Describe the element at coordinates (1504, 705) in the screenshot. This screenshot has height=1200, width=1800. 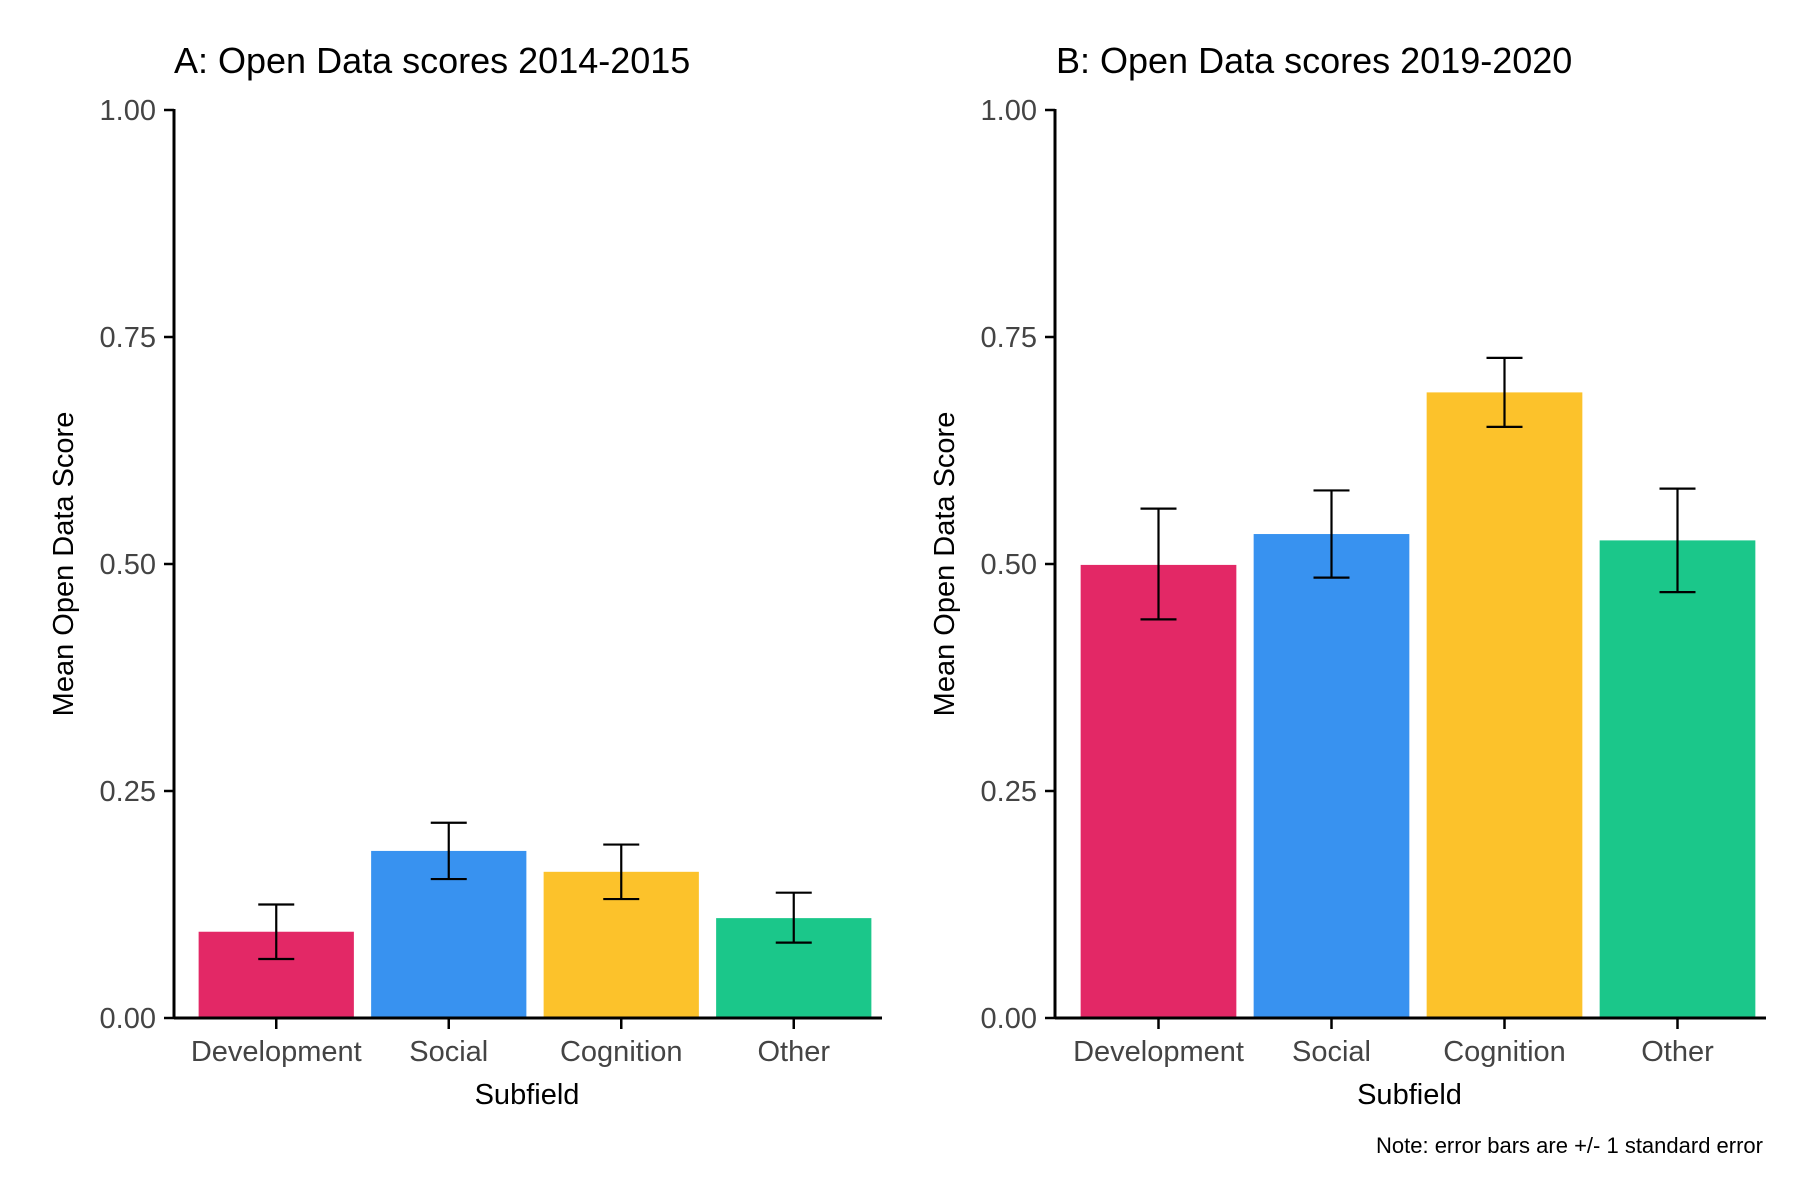
I see `bar-cognition` at that location.